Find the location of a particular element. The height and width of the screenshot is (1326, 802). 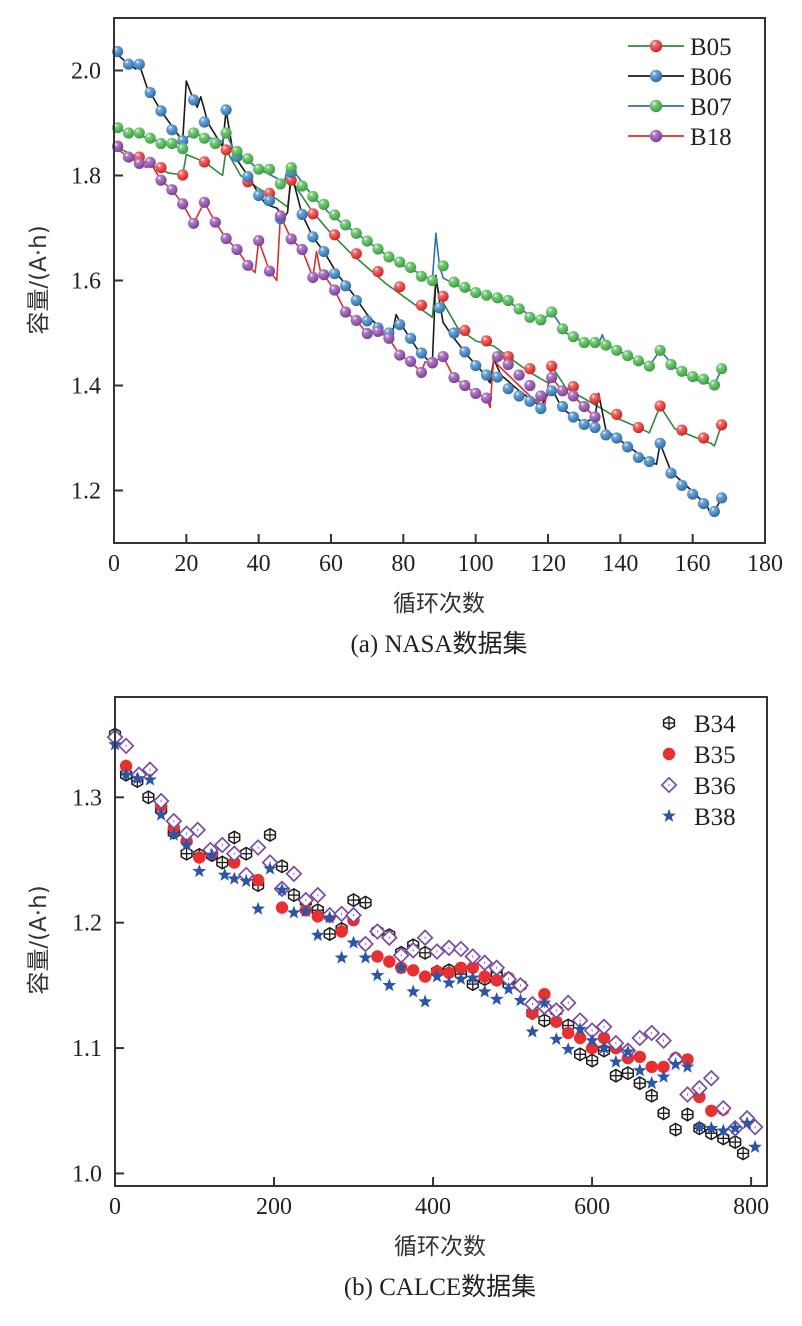

legend-label: B38 is located at coordinates (715, 817).